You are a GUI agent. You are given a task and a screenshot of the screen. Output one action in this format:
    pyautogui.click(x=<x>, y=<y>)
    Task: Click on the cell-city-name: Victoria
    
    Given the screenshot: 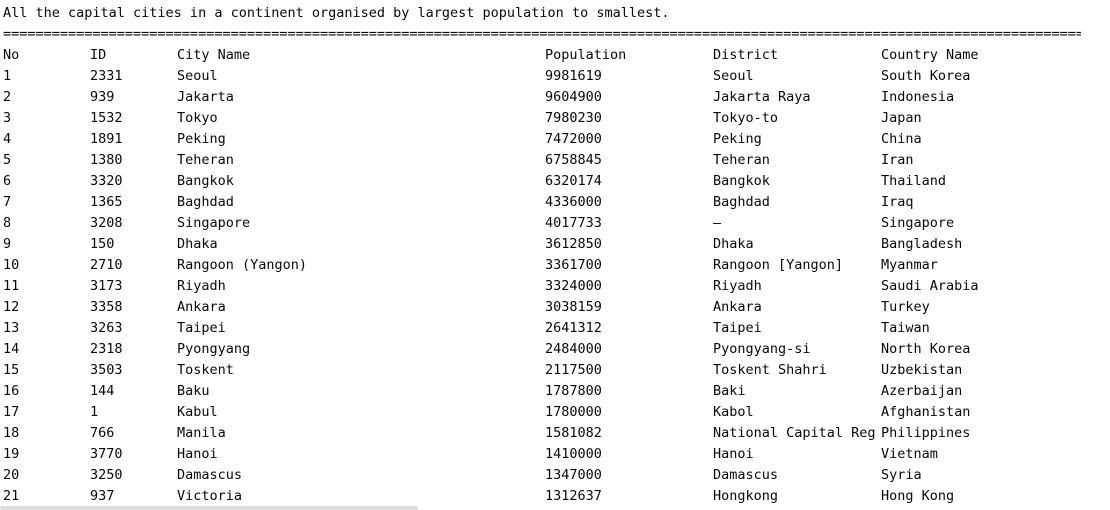 What is the action you would take?
    pyautogui.click(x=210, y=496)
    